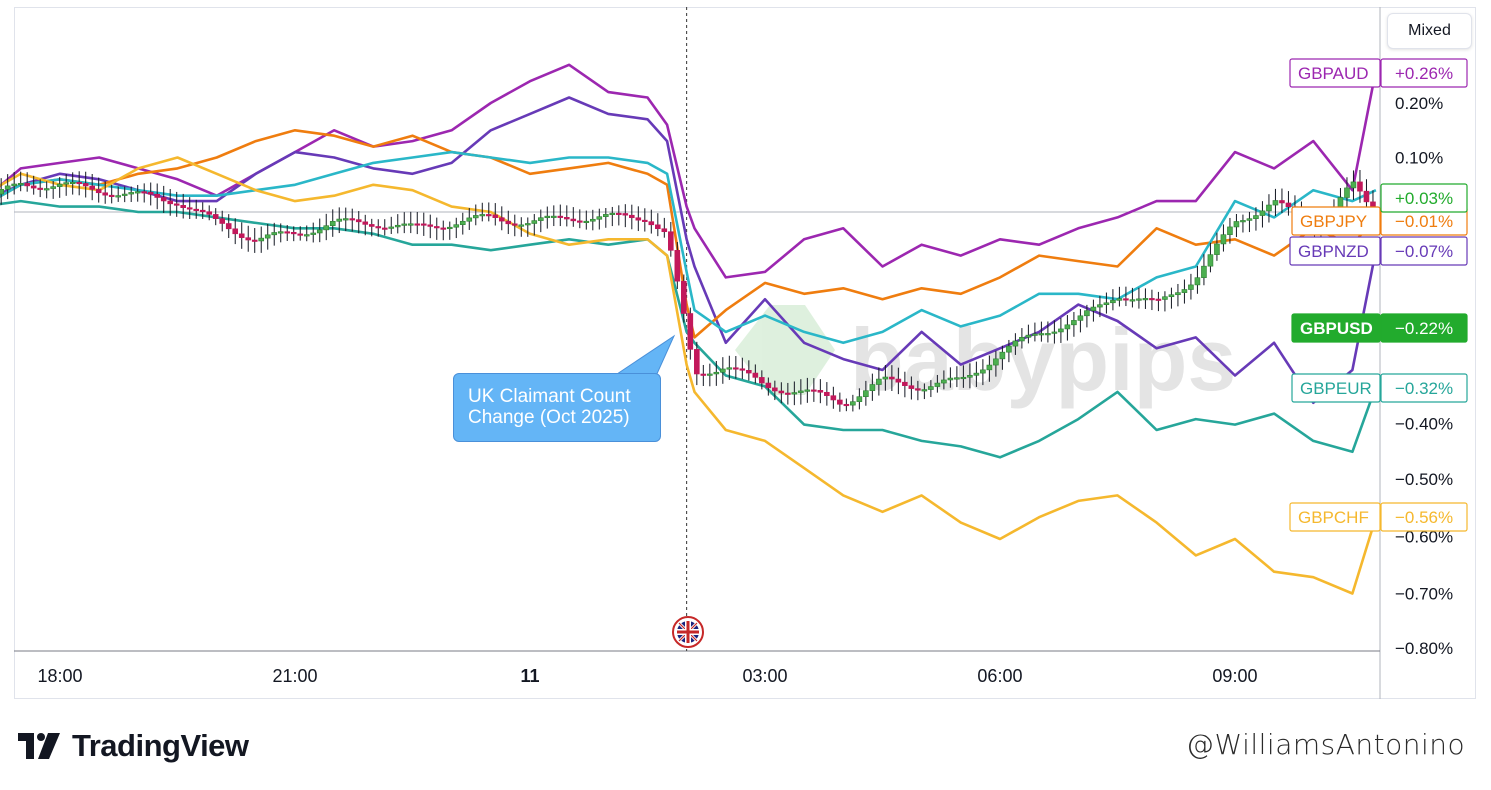 The width and height of the screenshot is (1491, 790). What do you see at coordinates (1043, 359) in the screenshot?
I see `watermark-text: babypips` at bounding box center [1043, 359].